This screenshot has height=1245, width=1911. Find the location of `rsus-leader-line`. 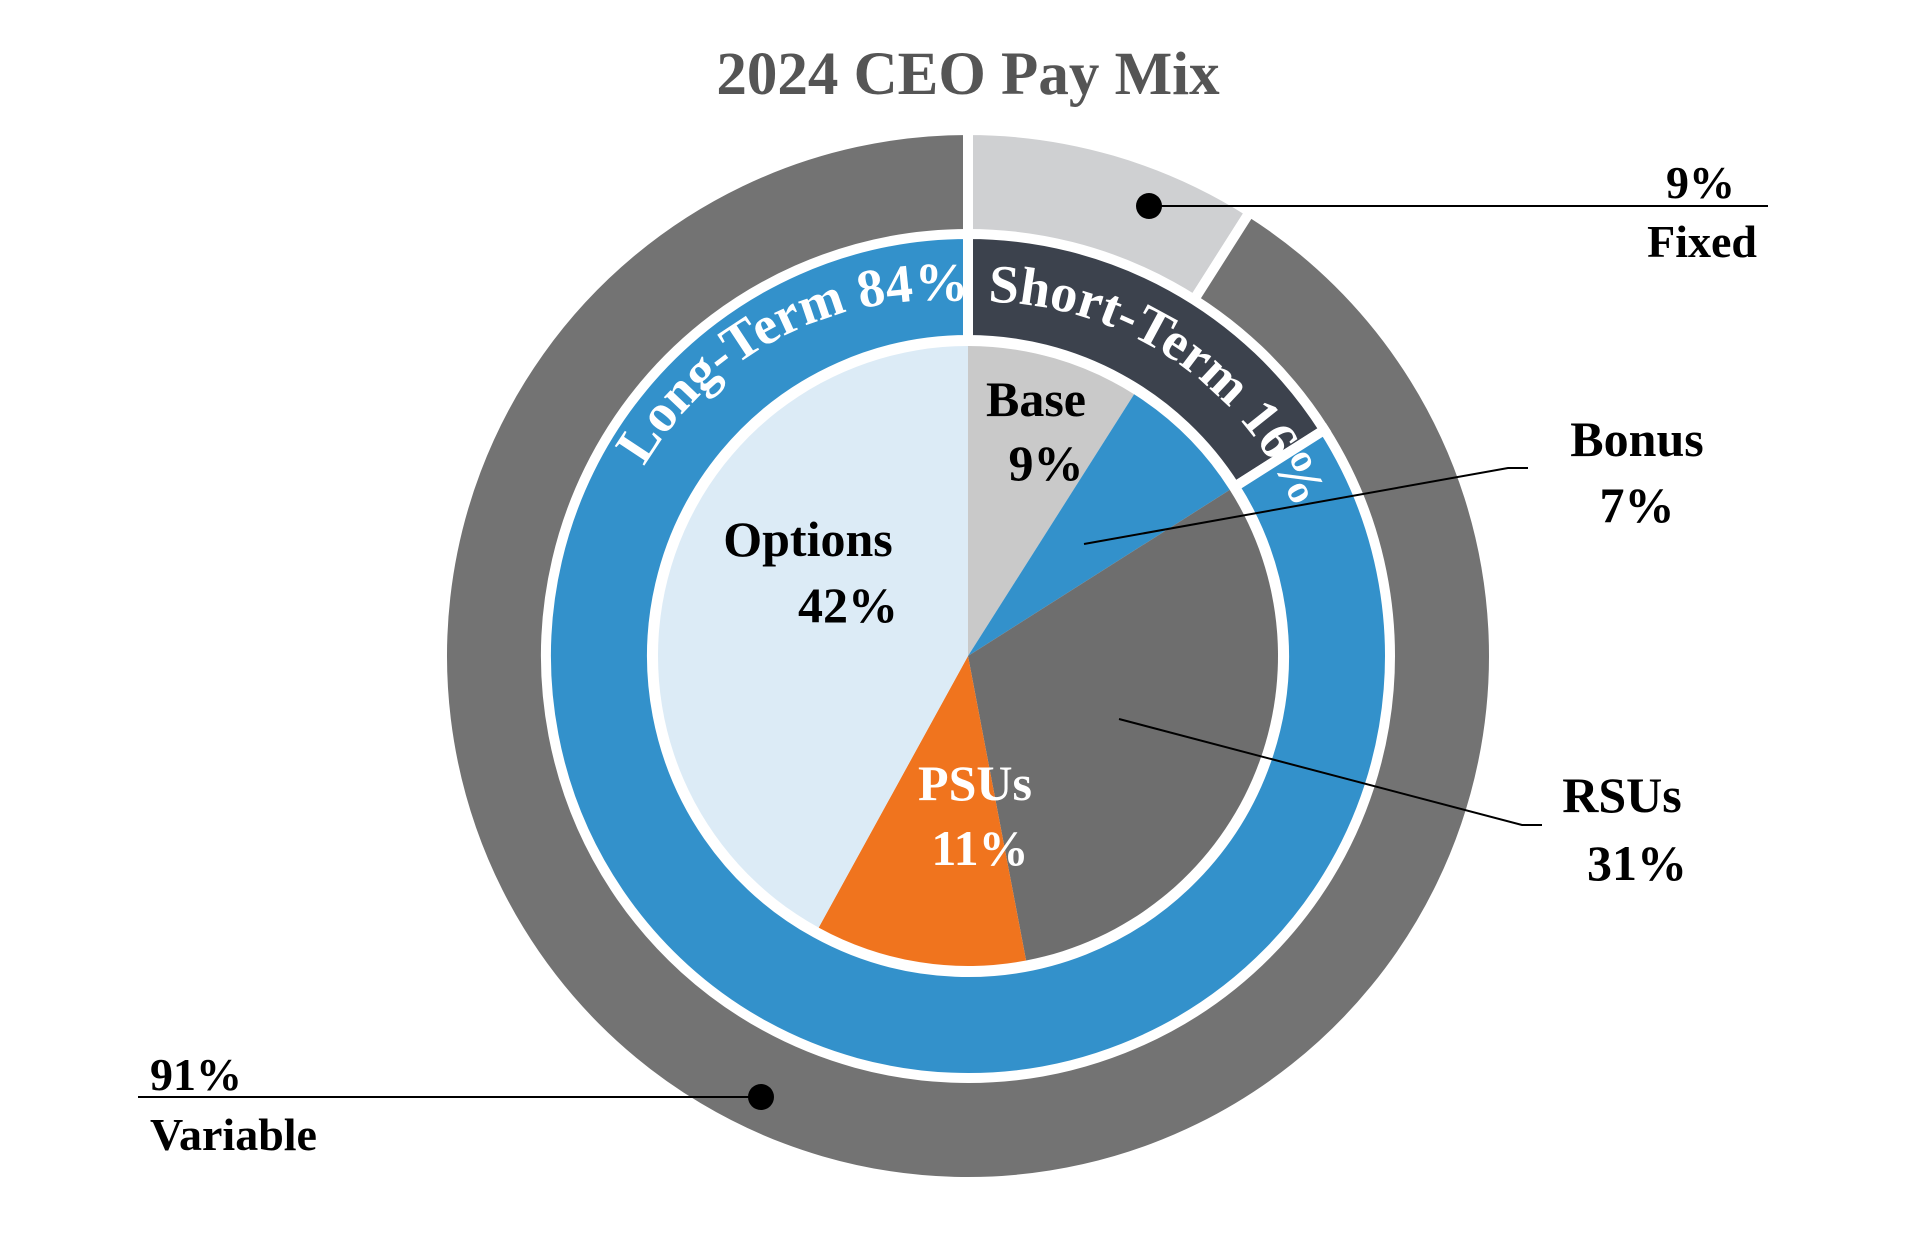

rsus-leader-line is located at coordinates (1330, 772).